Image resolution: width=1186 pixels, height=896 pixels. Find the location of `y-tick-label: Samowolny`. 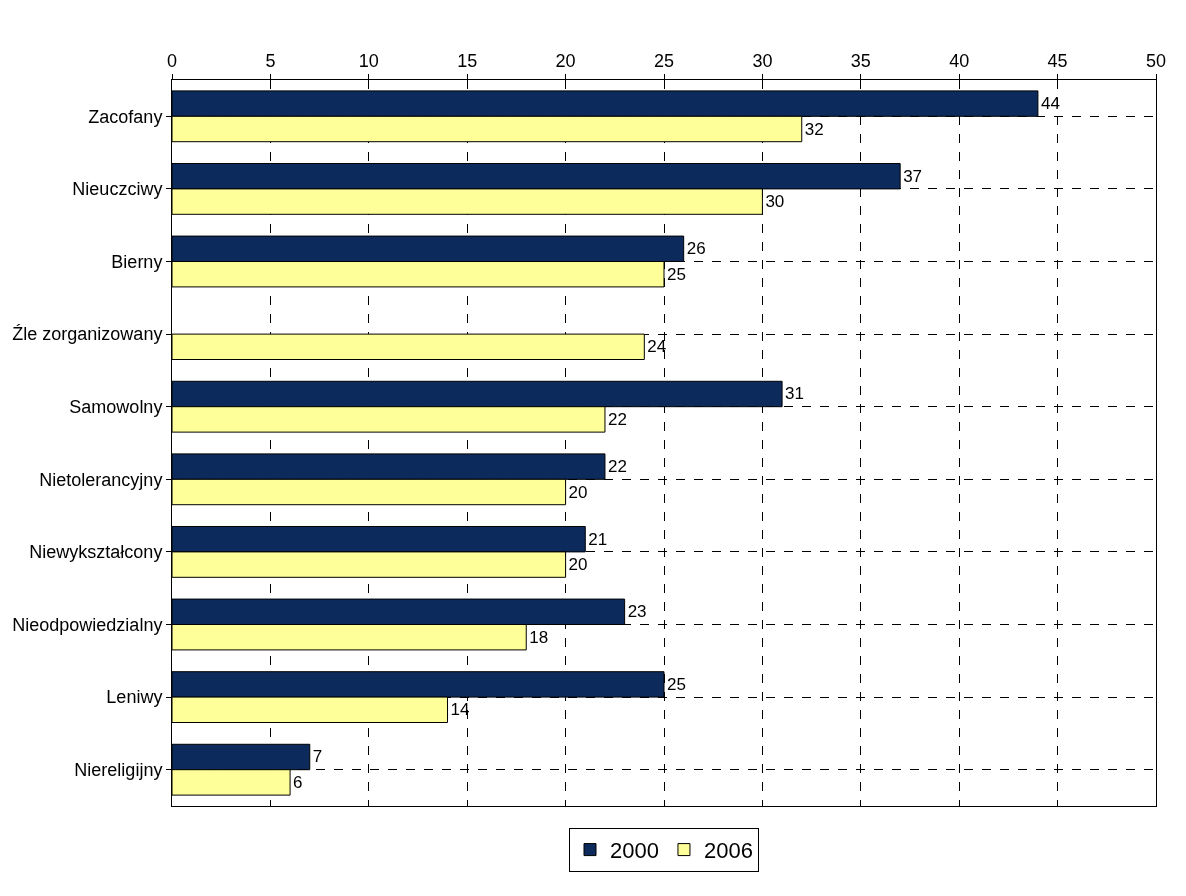

y-tick-label: Samowolny is located at coordinates (116, 407).